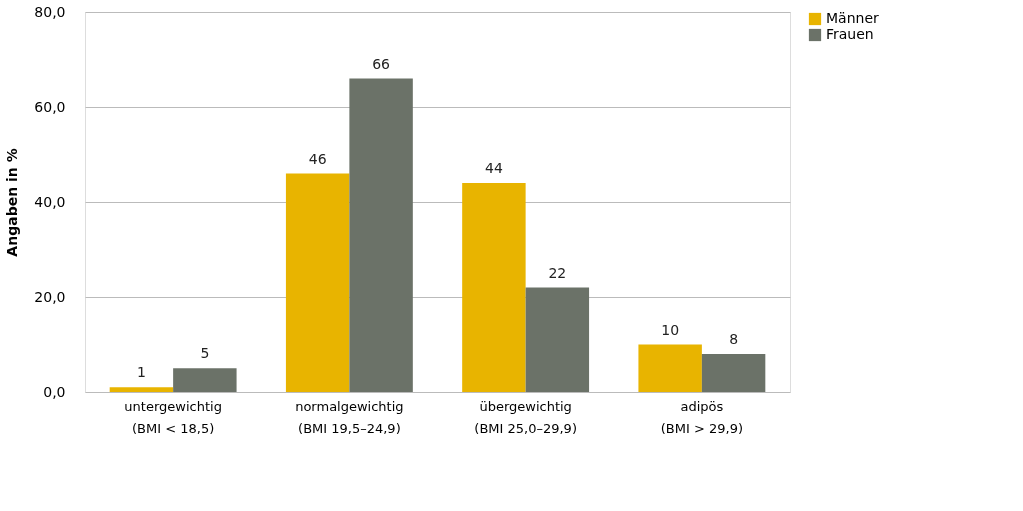 This screenshot has width=1023, height=511. What do you see at coordinates (12, 202) in the screenshot?
I see `y-axis-title: Angaben in %` at bounding box center [12, 202].